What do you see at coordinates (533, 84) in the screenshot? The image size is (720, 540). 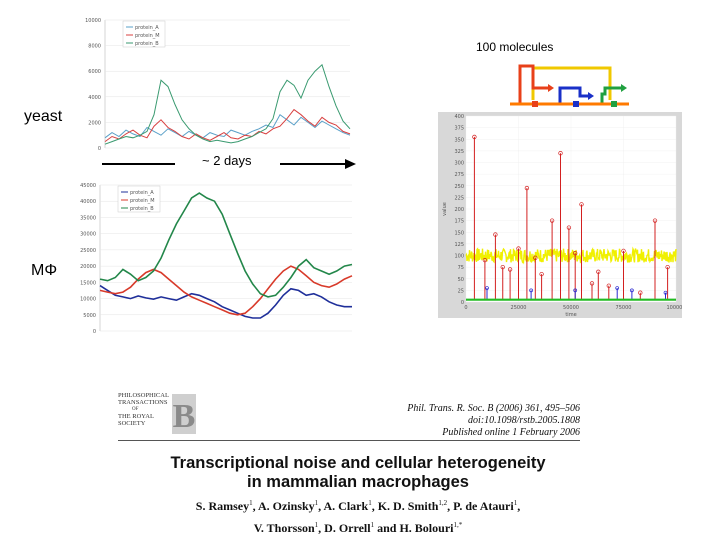 I see `red-gene-arrow` at bounding box center [533, 84].